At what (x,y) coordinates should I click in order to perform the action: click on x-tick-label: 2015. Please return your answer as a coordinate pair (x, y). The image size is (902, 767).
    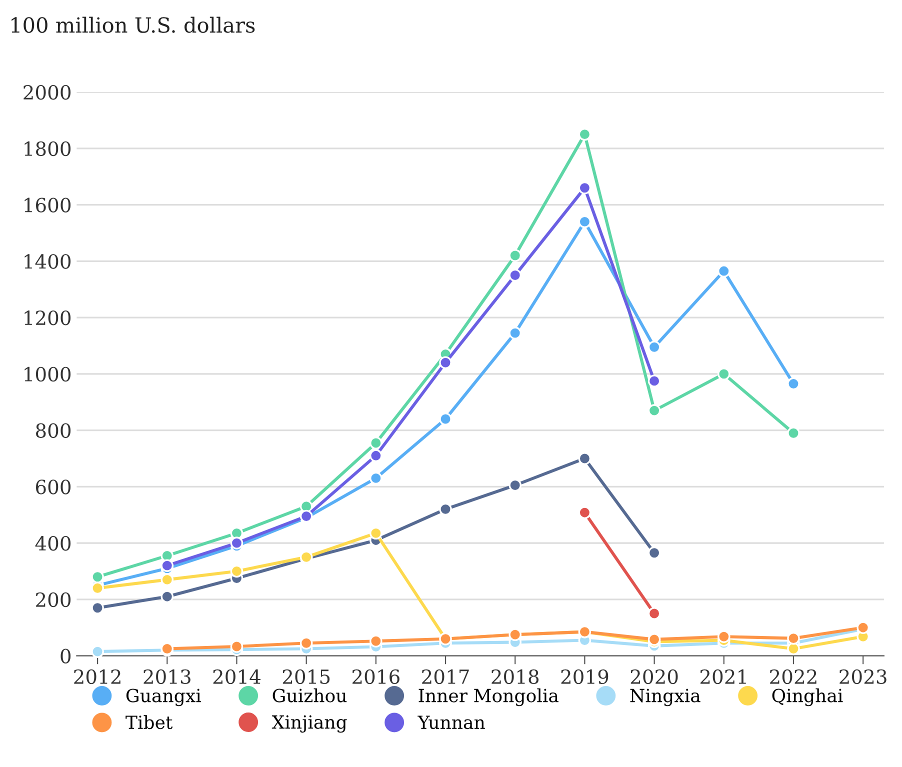
    Looking at the image, I should click on (306, 676).